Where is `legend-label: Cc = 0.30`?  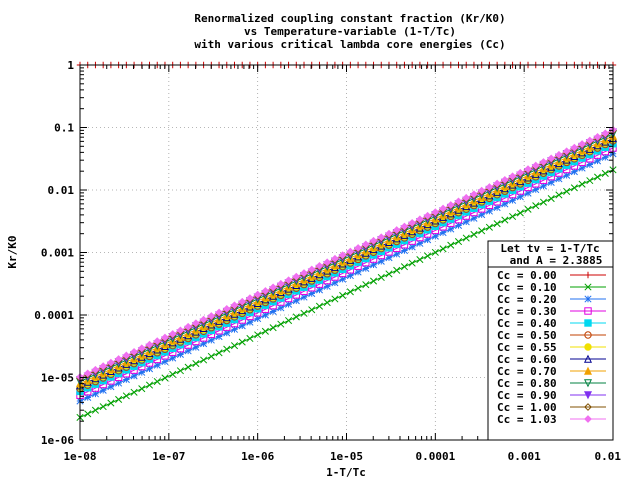
legend-label: Cc = 0.30 is located at coordinates (527, 311).